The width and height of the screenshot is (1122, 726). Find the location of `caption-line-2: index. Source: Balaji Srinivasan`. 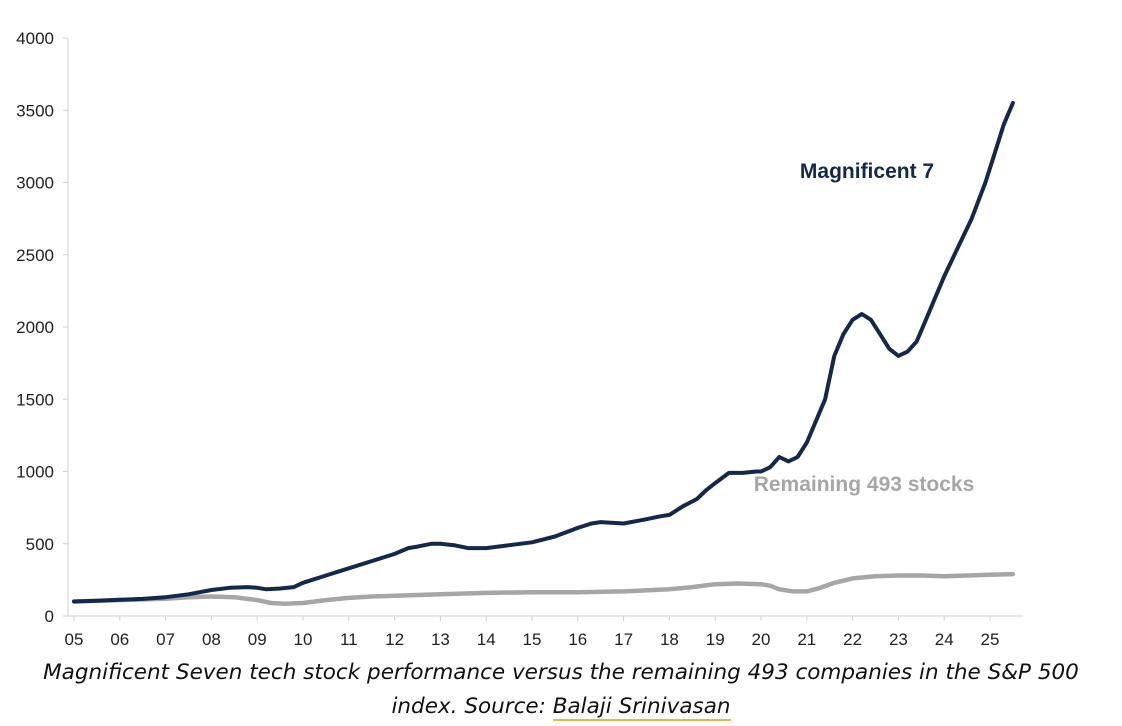

caption-line-2: index. Source: Balaji Srinivasan is located at coordinates (561, 707).